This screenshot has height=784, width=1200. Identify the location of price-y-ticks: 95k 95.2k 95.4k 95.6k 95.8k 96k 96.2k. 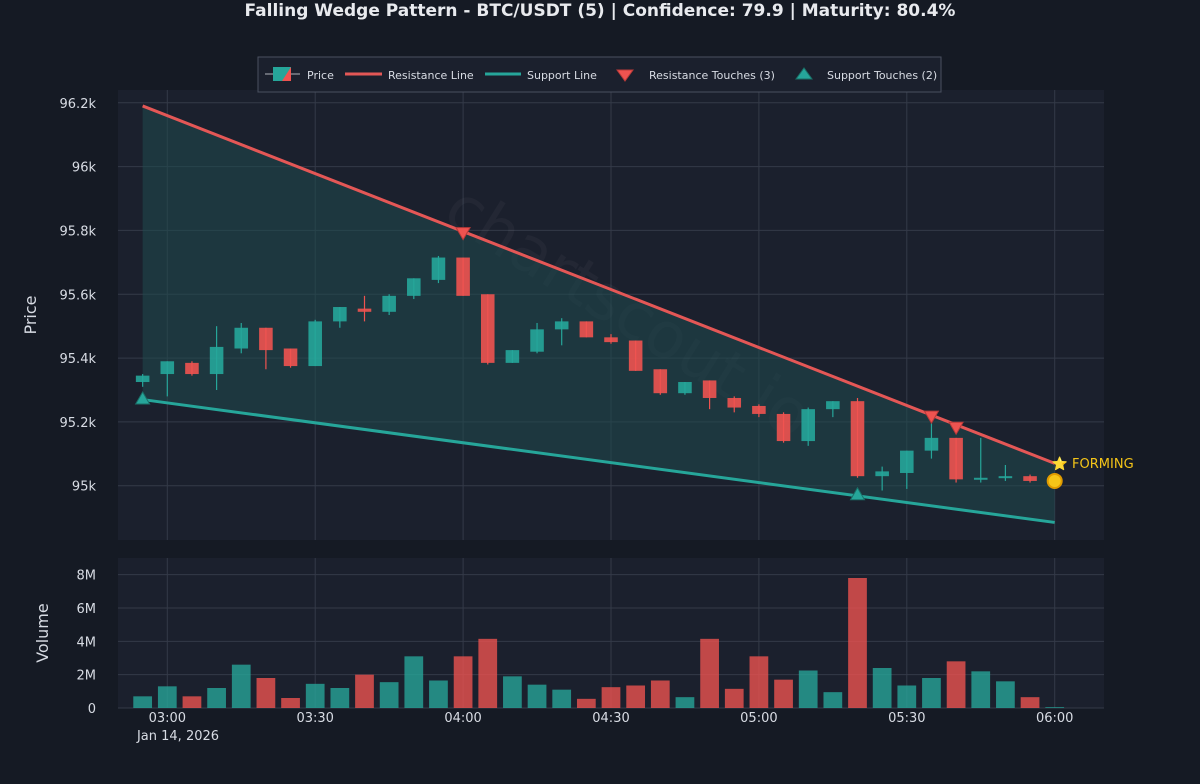
(78, 296).